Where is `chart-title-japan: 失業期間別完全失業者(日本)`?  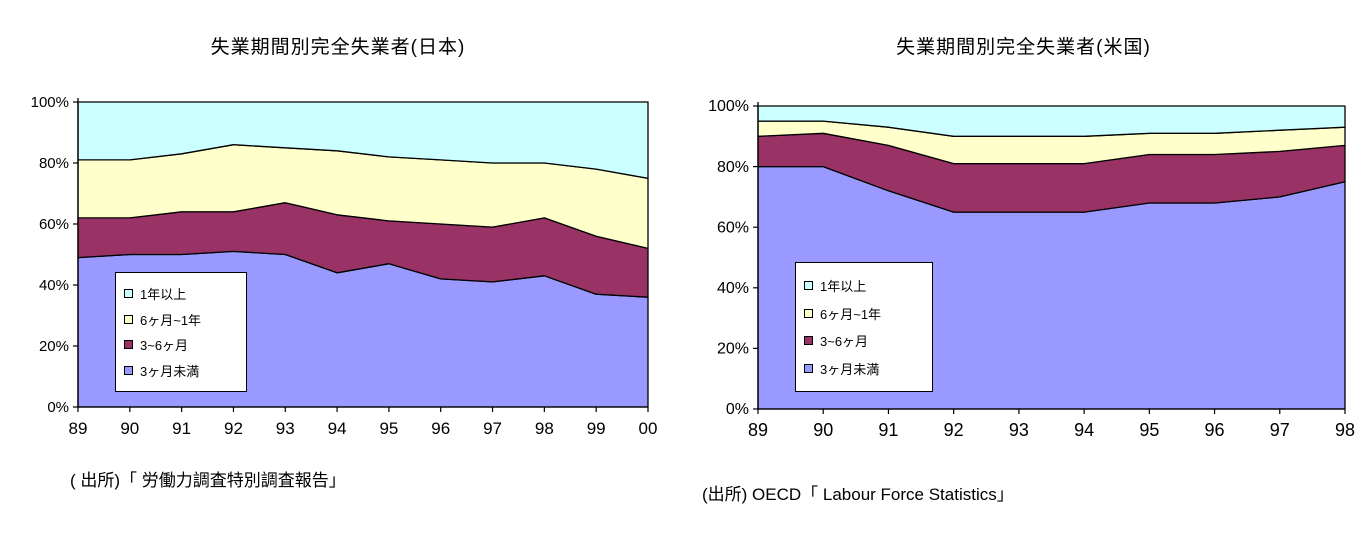 chart-title-japan: 失業期間別完全失業者(日本) is located at coordinates (338, 47).